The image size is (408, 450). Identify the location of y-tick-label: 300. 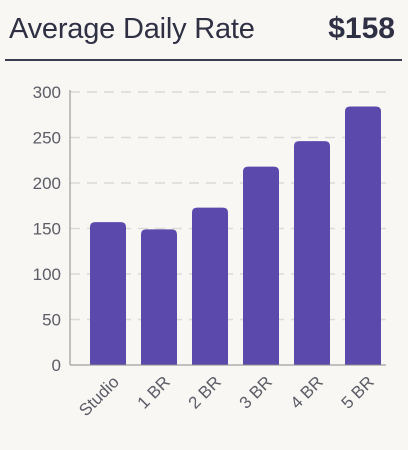
(47, 92).